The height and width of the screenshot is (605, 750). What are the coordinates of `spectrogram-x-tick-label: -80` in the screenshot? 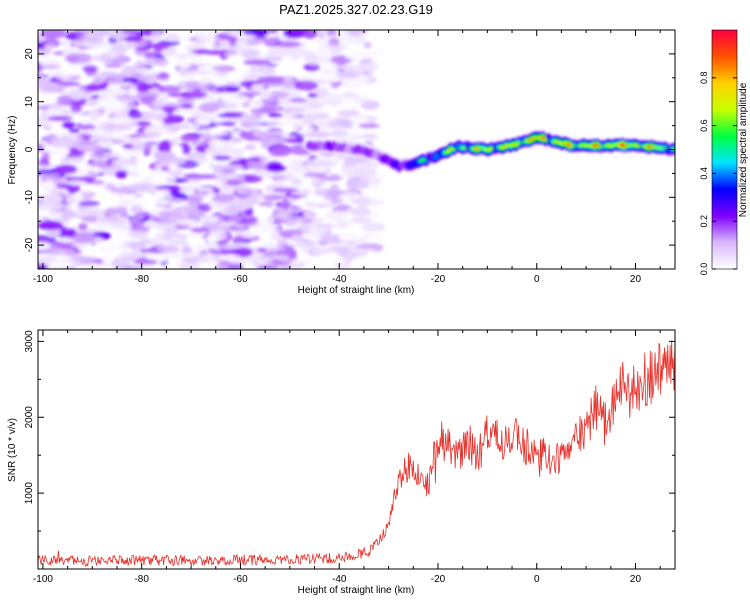 It's located at (141, 279).